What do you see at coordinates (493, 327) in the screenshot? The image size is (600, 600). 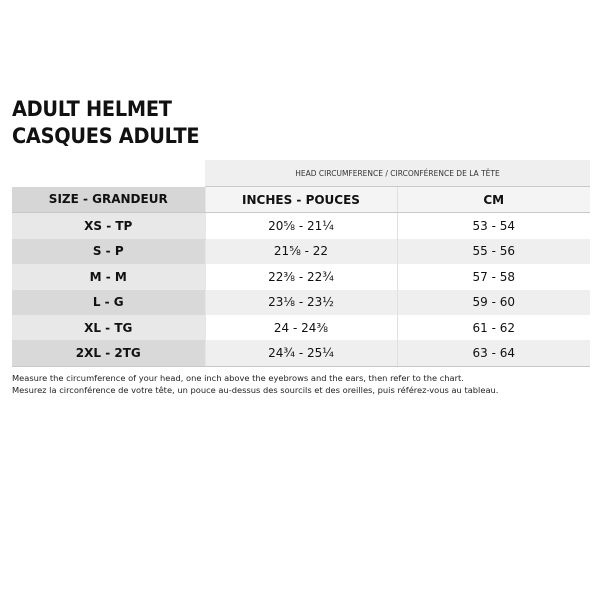 I see `cm-cell: 61 - 62` at bounding box center [493, 327].